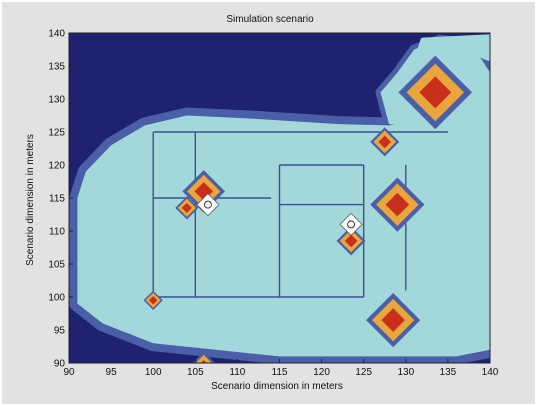 The width and height of the screenshot is (537, 406). Describe the element at coordinates (448, 372) in the screenshot. I see `x-tick-label: 135` at that location.